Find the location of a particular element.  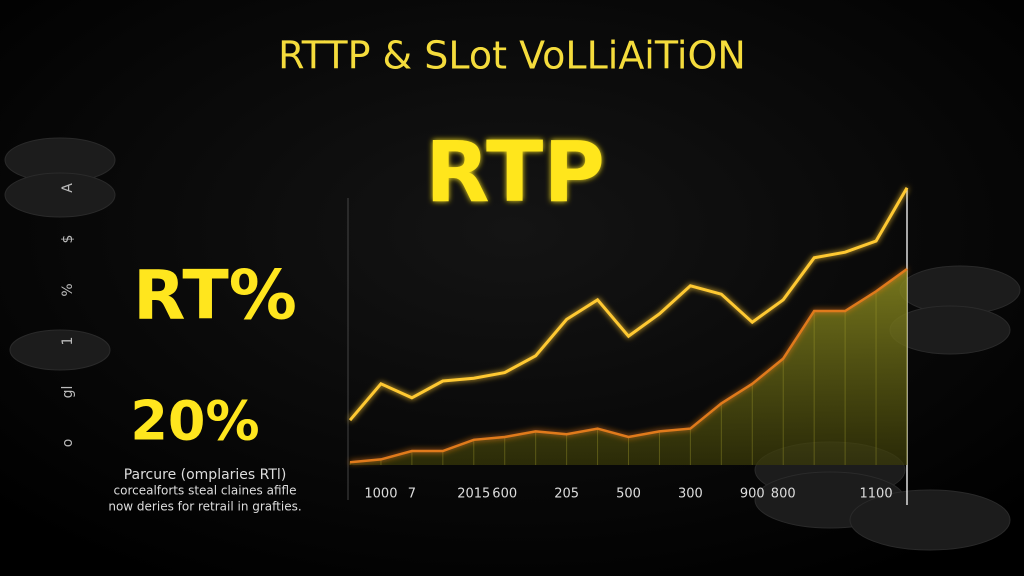

caption-line: Parcure (omplaries RTl) is located at coordinates (205, 475).